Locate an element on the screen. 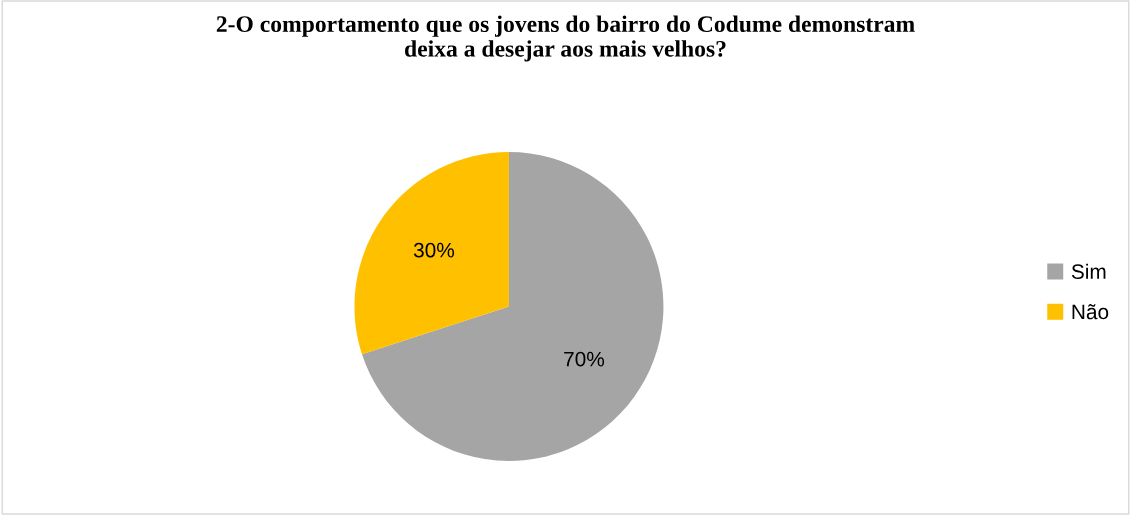 This screenshot has height=515, width=1131. legend-label: Não is located at coordinates (1090, 312).